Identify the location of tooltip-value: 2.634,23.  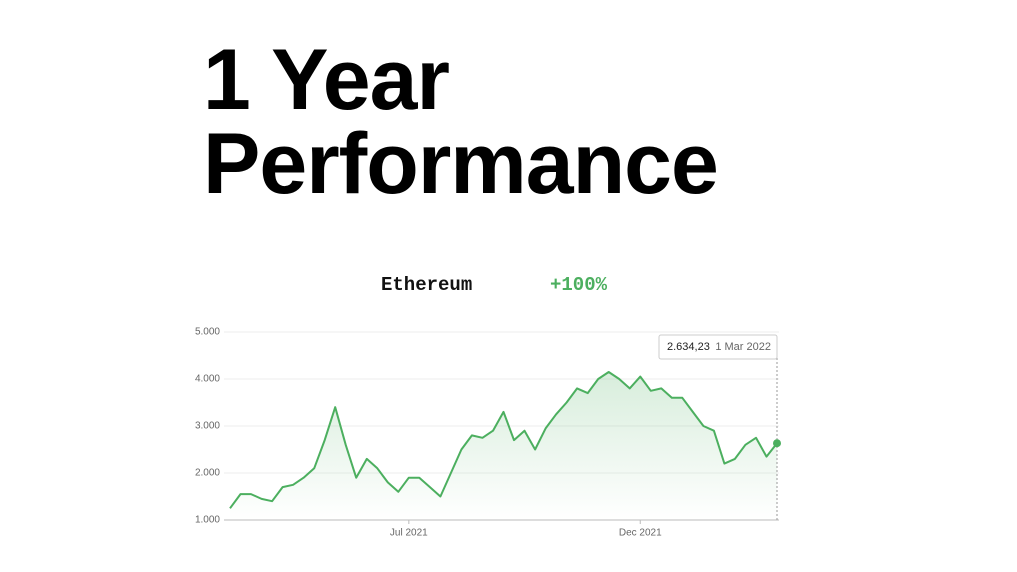
(688, 347).